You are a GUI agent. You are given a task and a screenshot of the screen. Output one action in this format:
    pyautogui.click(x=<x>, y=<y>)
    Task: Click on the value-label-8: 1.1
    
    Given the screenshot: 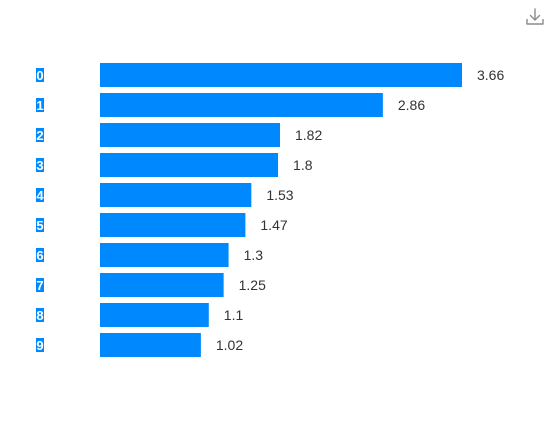 What is the action you would take?
    pyautogui.click(x=234, y=315)
    